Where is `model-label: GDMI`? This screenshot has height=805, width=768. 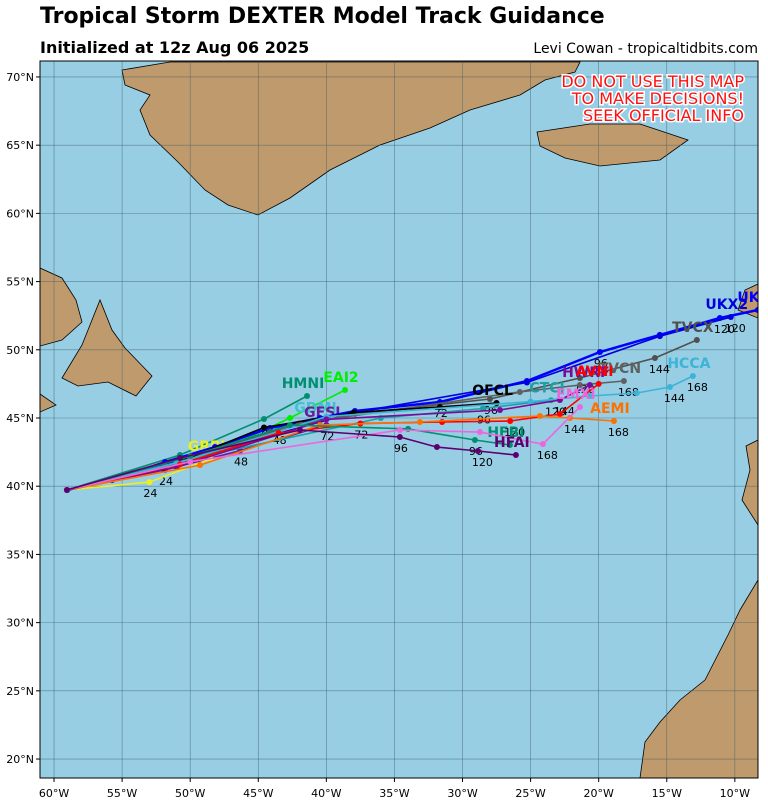
model-label: GDMI is located at coordinates (315, 409).